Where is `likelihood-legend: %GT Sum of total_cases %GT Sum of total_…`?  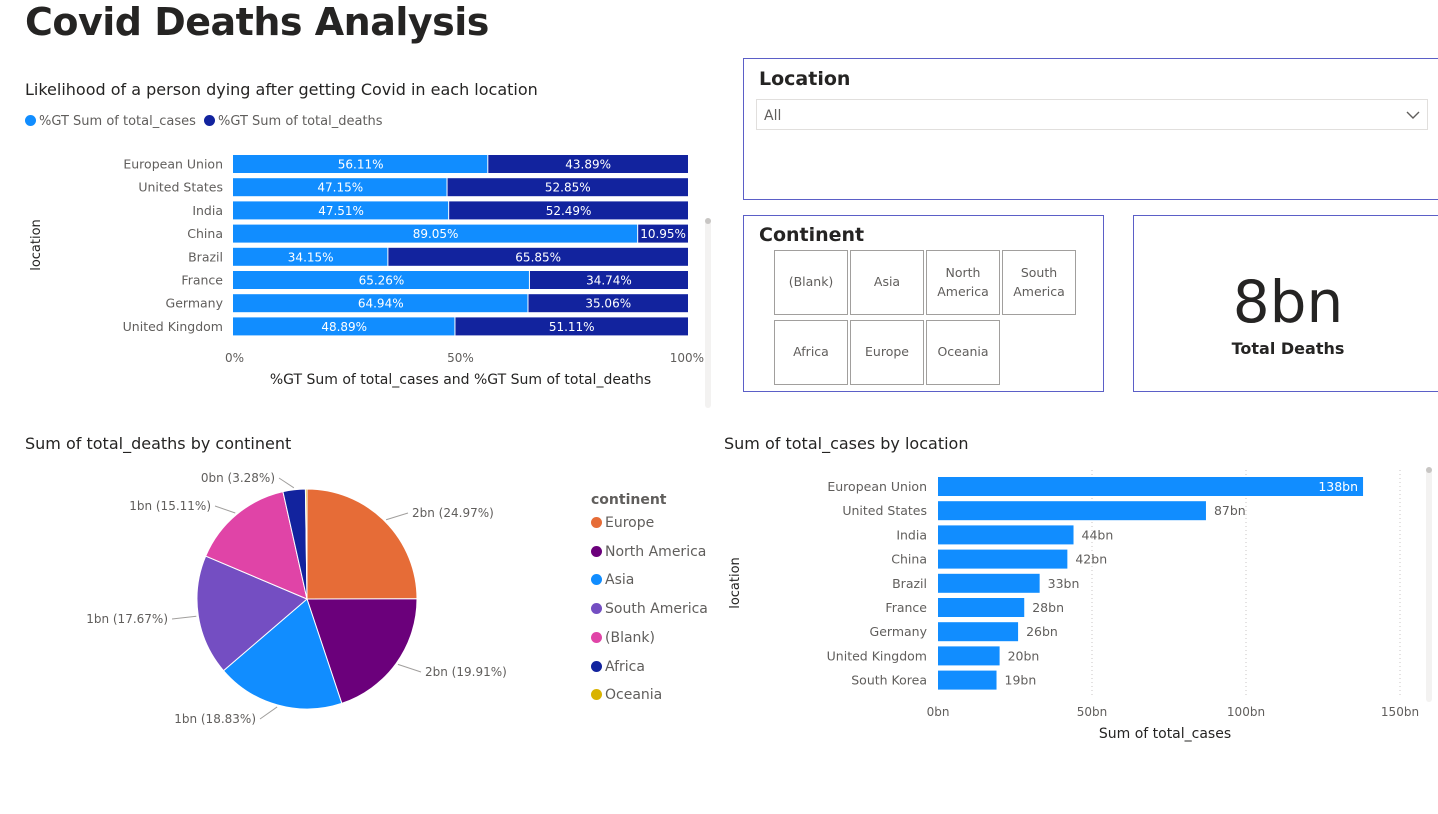 likelihood-legend: %GT Sum of total_cases %GT Sum of total_… is located at coordinates (204, 121).